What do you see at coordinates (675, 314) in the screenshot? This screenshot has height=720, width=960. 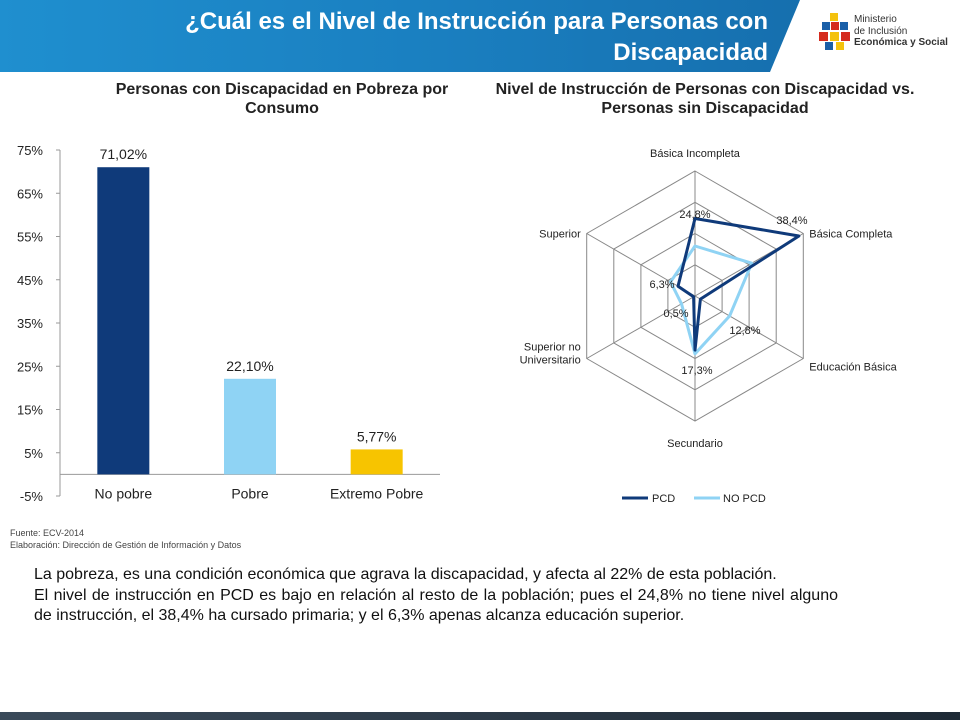 I see `radar-data-label: 0,5%` at bounding box center [675, 314].